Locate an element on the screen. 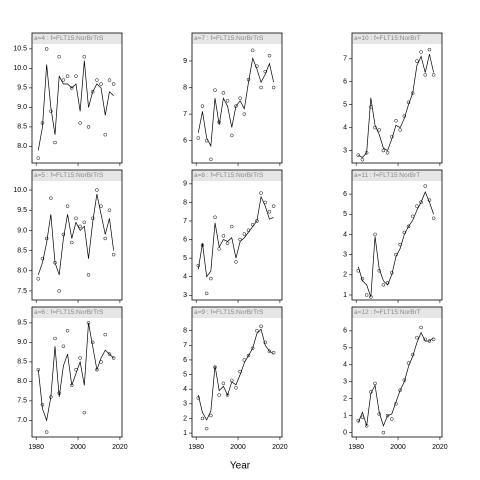 The width and height of the screenshot is (480, 480). y-tick-label: 7.5 is located at coordinates (22, 291).